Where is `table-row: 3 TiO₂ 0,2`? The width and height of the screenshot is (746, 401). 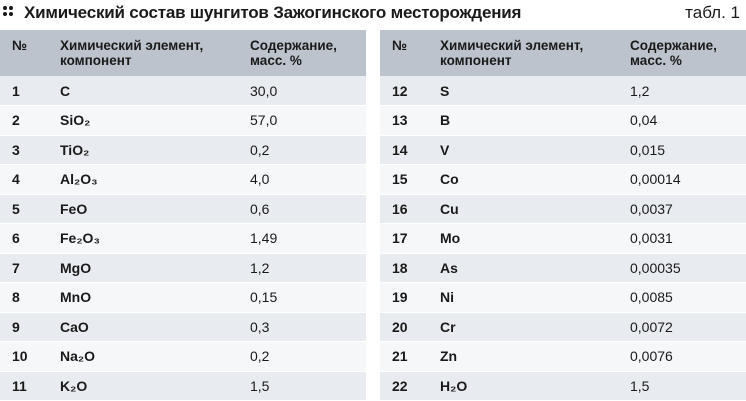 table-row: 3 TiO₂ 0,2 is located at coordinates (183, 150).